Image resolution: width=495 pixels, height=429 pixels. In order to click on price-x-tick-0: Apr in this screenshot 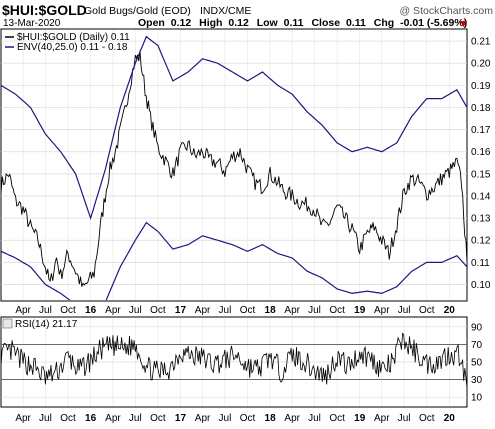, I will do `click(23, 310)`.